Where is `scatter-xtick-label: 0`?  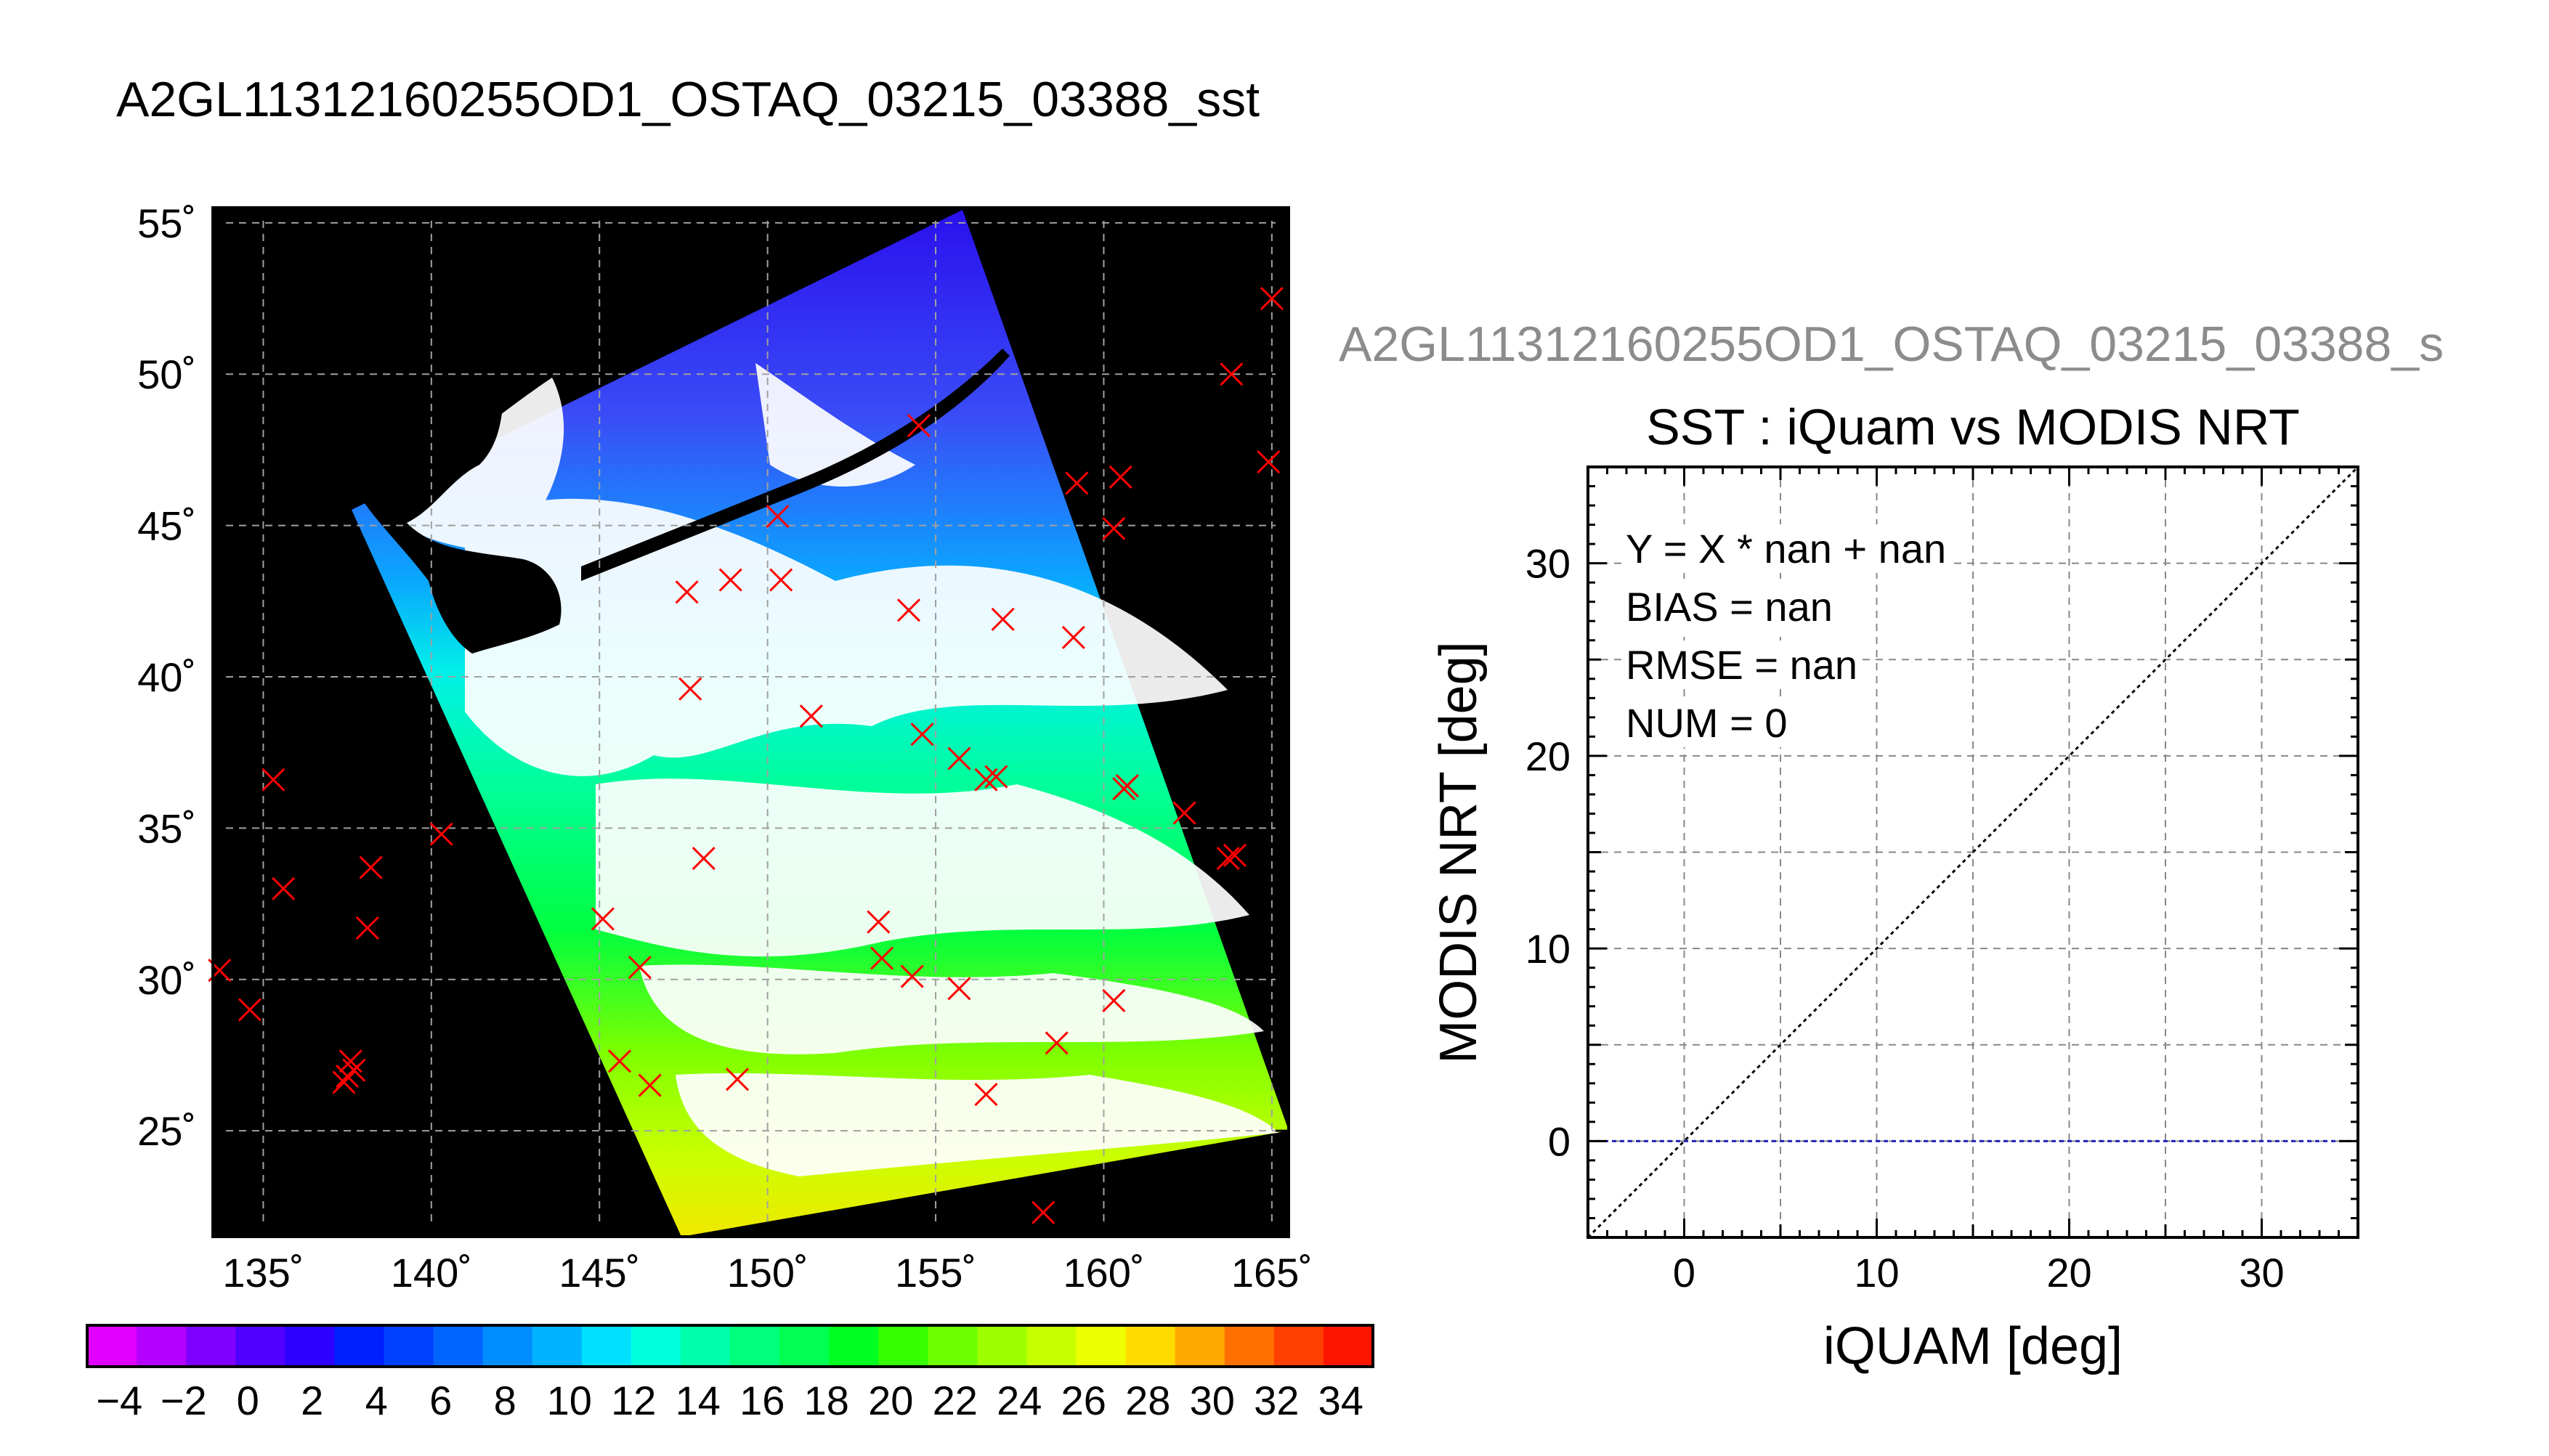 scatter-xtick-label: 0 is located at coordinates (1684, 1273).